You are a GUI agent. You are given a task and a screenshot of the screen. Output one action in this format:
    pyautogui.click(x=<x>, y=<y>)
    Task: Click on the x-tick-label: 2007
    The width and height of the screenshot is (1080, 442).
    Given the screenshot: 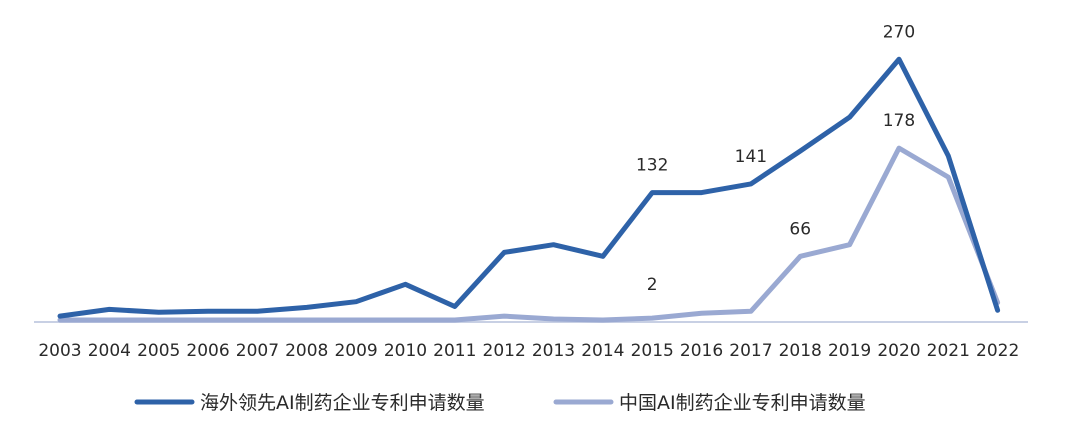 What is the action you would take?
    pyautogui.click(x=257, y=351)
    